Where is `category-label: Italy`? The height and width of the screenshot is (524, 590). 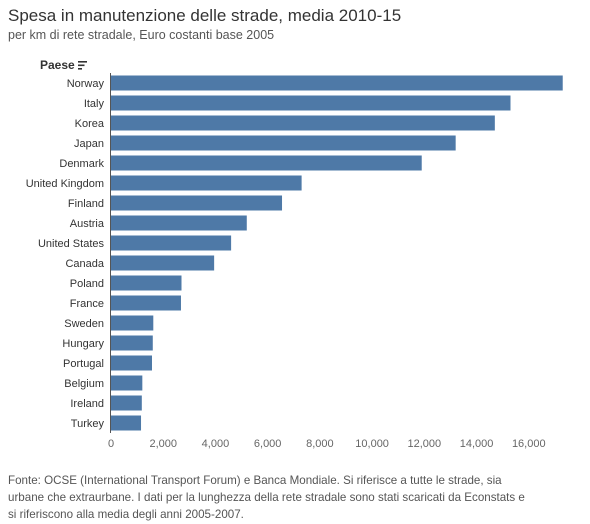 category-label: Italy is located at coordinates (94, 104).